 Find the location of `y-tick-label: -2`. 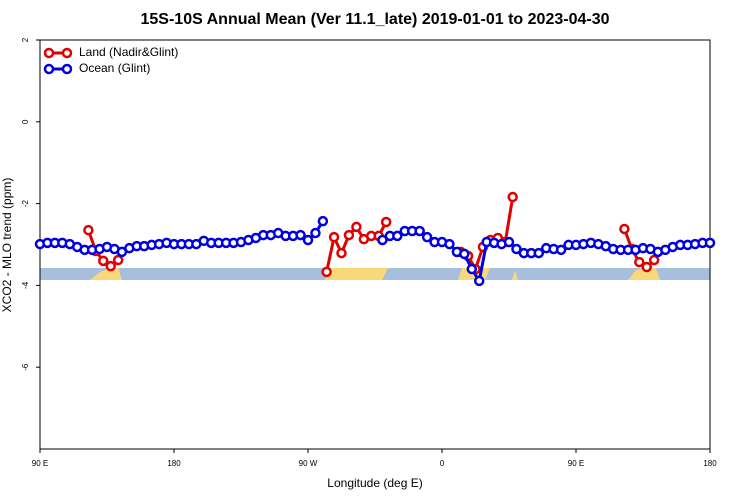

y-tick-label: -2 is located at coordinates (25, 203).